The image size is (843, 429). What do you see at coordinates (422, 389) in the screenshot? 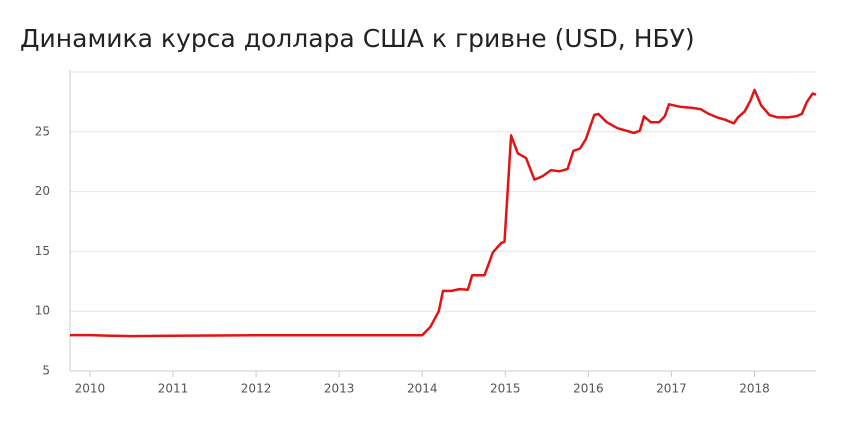
I see `x-tick-label: 2014` at bounding box center [422, 389].